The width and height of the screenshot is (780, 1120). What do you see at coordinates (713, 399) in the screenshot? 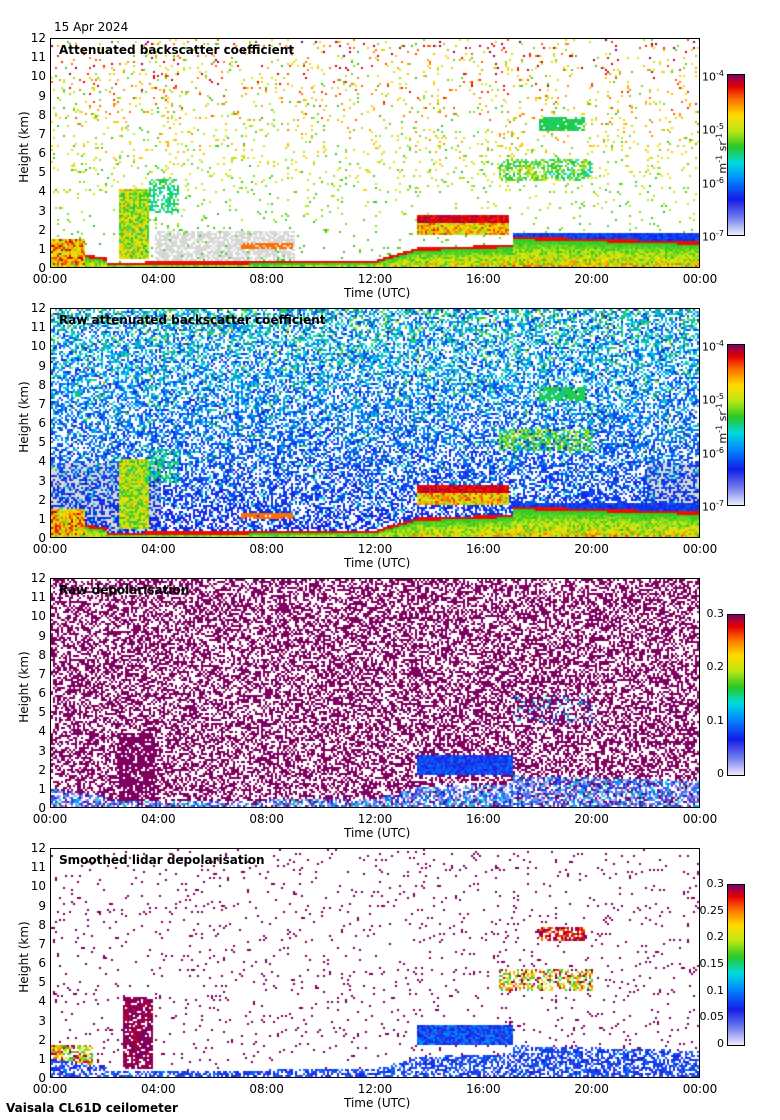
I see `colorbar-tick-label: 10⁻⁵` at bounding box center [713, 399].